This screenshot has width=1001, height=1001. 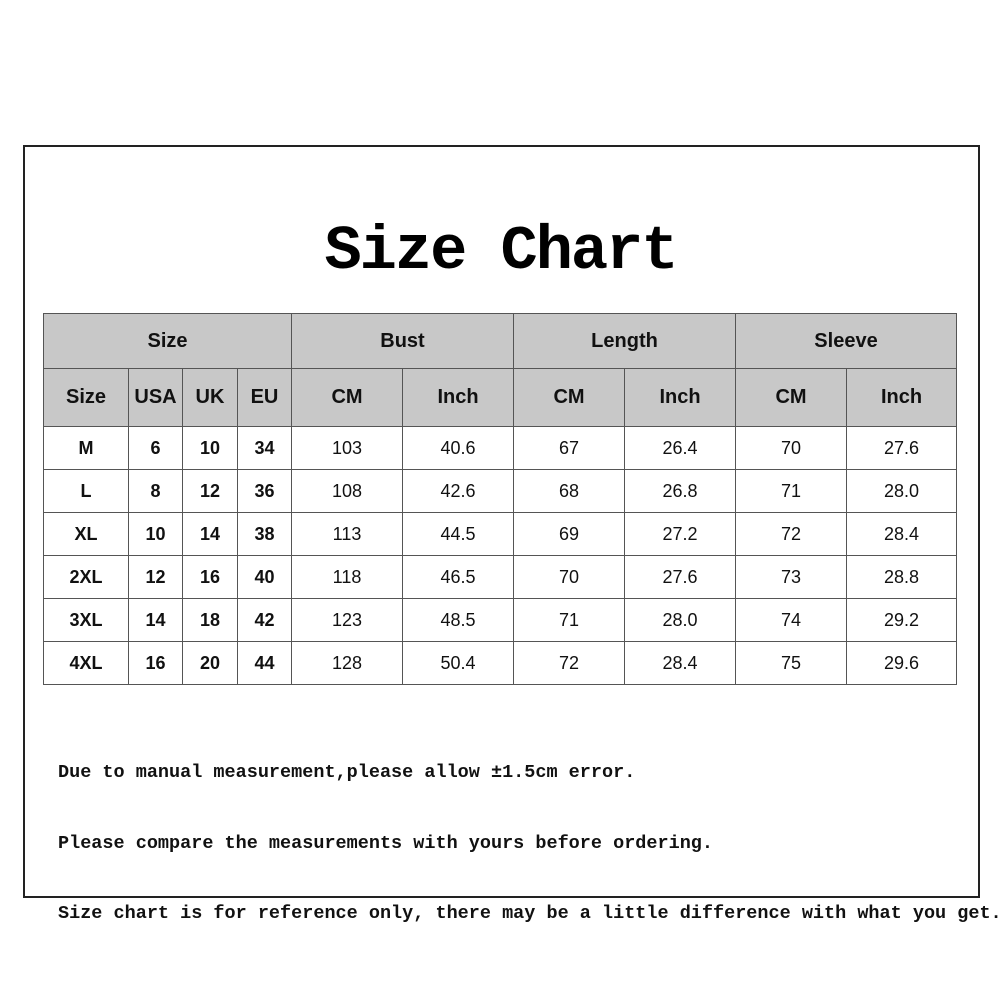 I want to click on table-cell: 26.8, so click(x=680, y=491).